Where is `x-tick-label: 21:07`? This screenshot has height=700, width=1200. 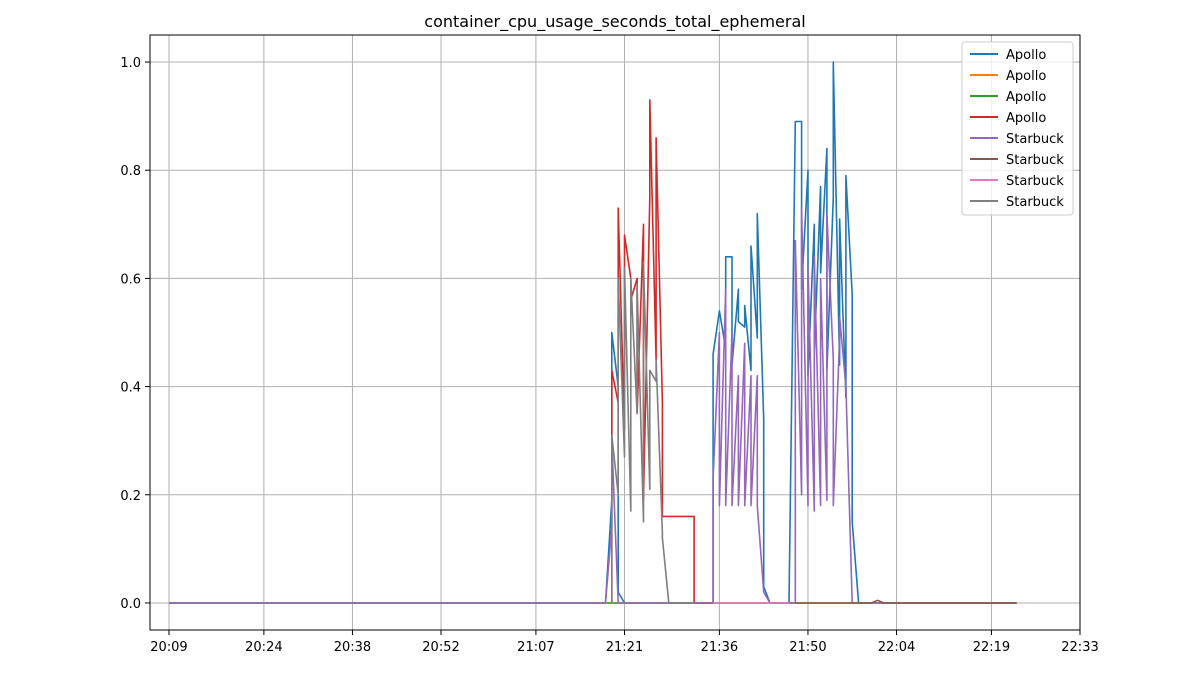
x-tick-label: 21:07 is located at coordinates (535, 647).